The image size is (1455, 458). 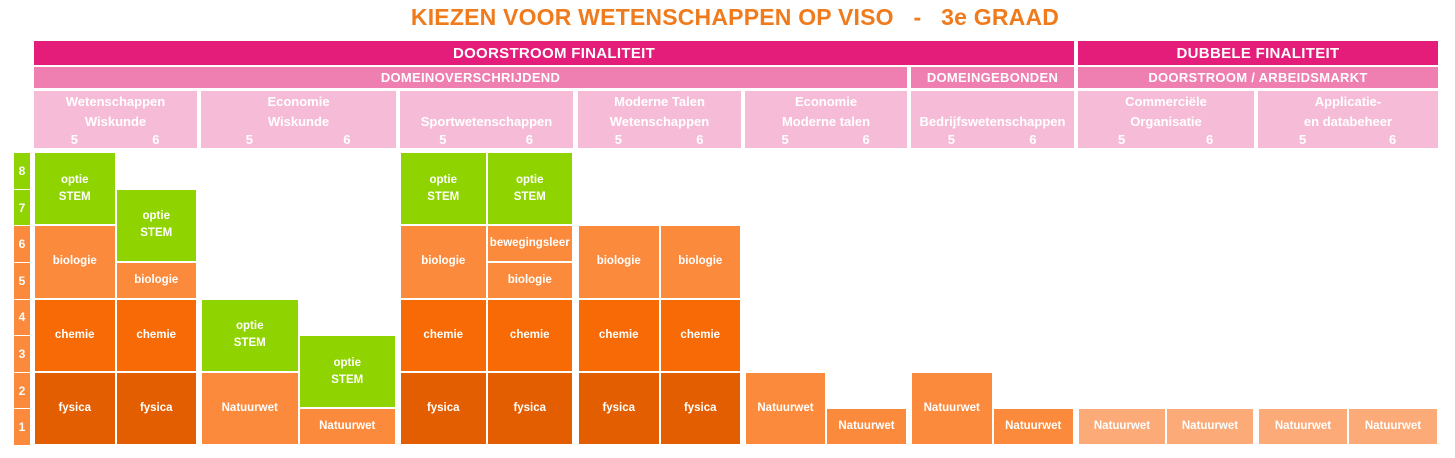 I want to click on finality-doorstroom-band: DOORSTROOM FINALITEIT, so click(x=554, y=53).